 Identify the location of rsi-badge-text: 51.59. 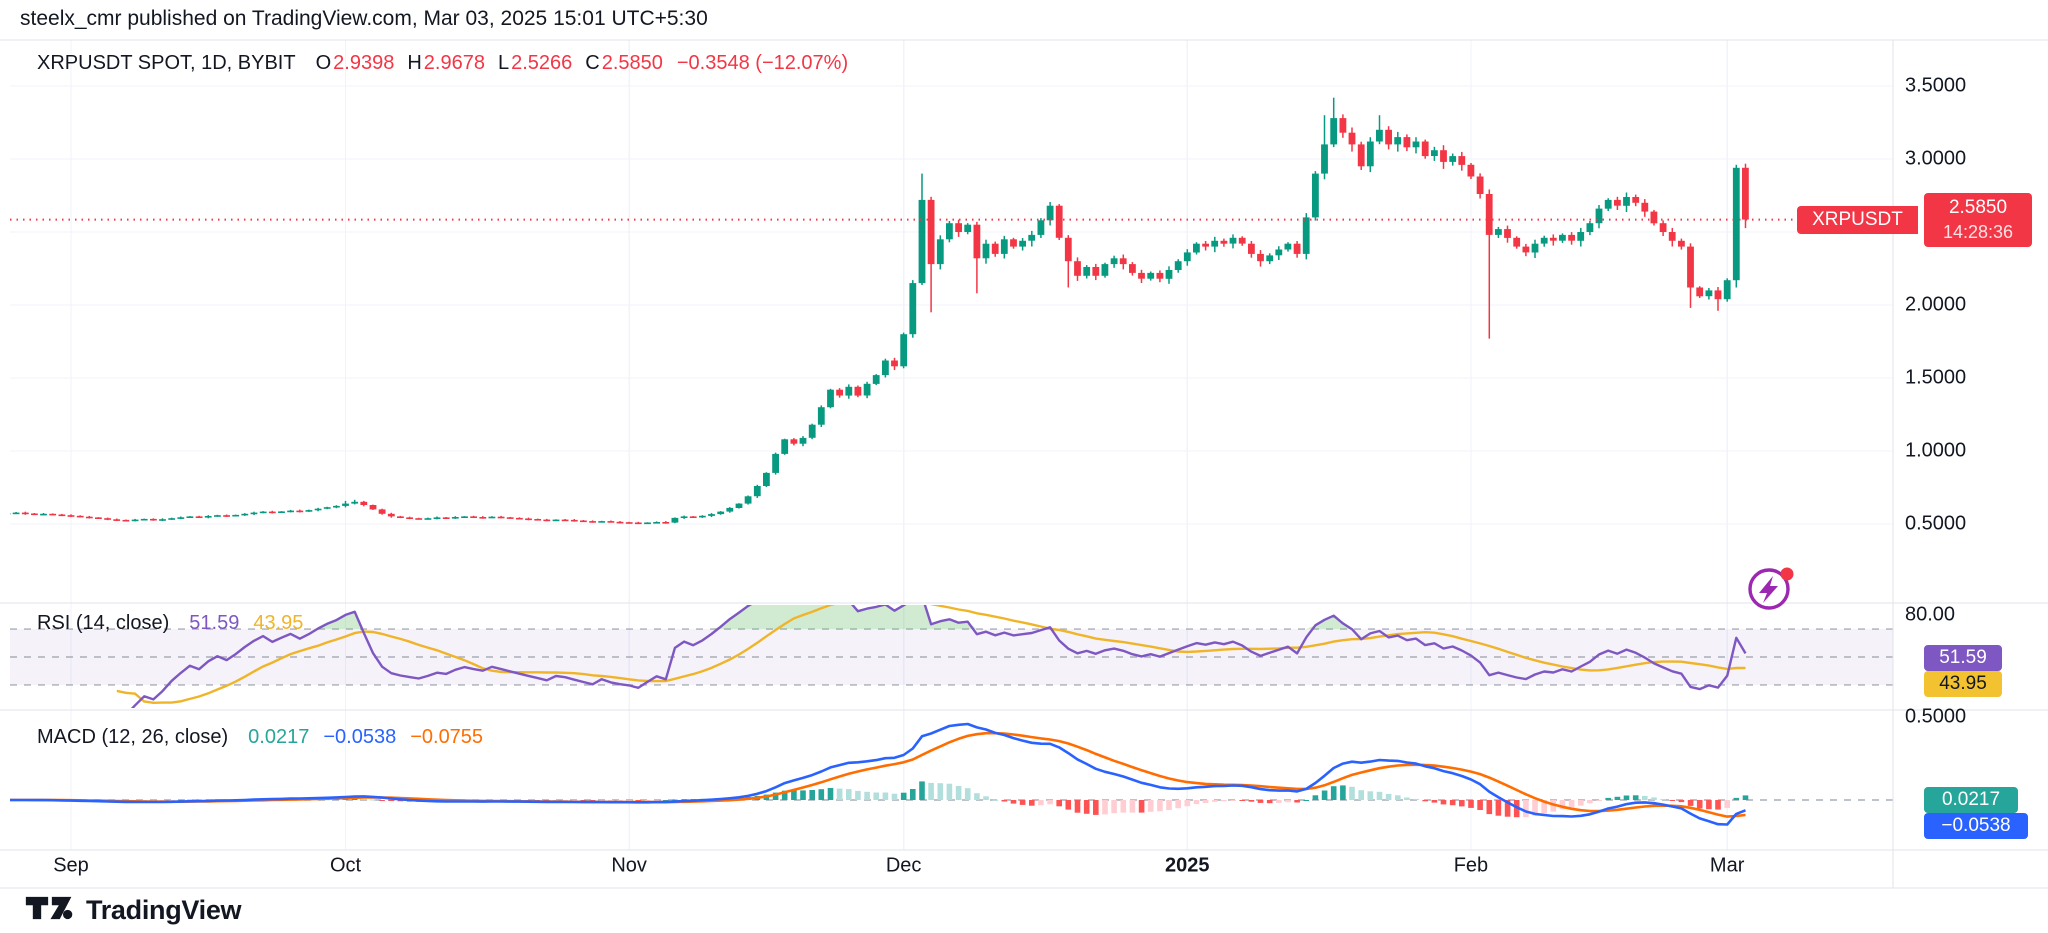
(1963, 657).